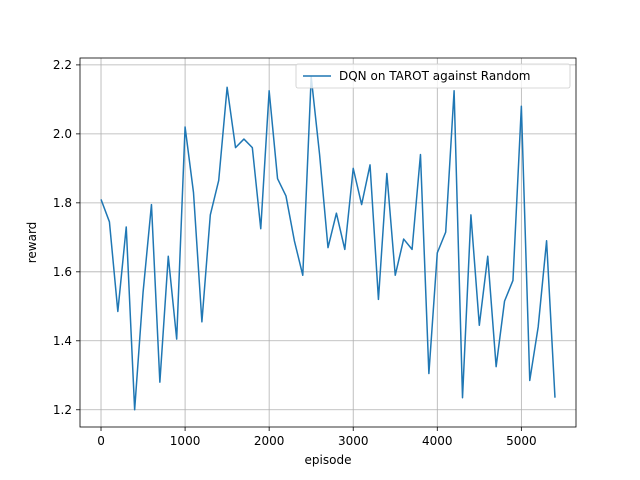 Image resolution: width=640 pixels, height=480 pixels. I want to click on x-tick-label: 4000, so click(437, 441).